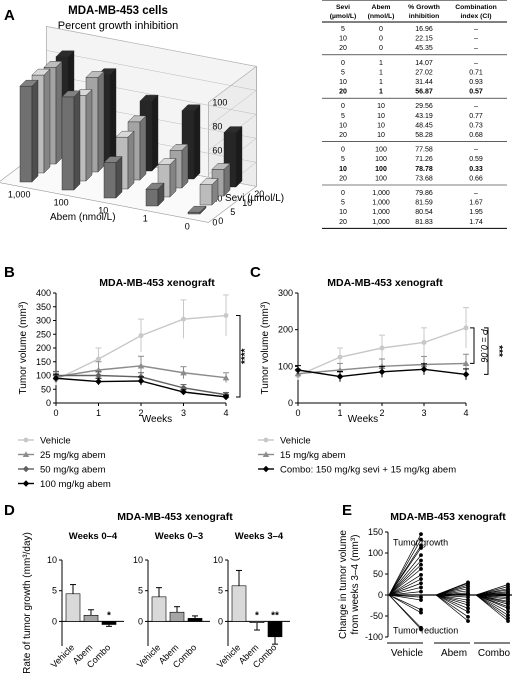  I want to click on panel-e-title: MDA-MB-453 xenograft, so click(448, 517).